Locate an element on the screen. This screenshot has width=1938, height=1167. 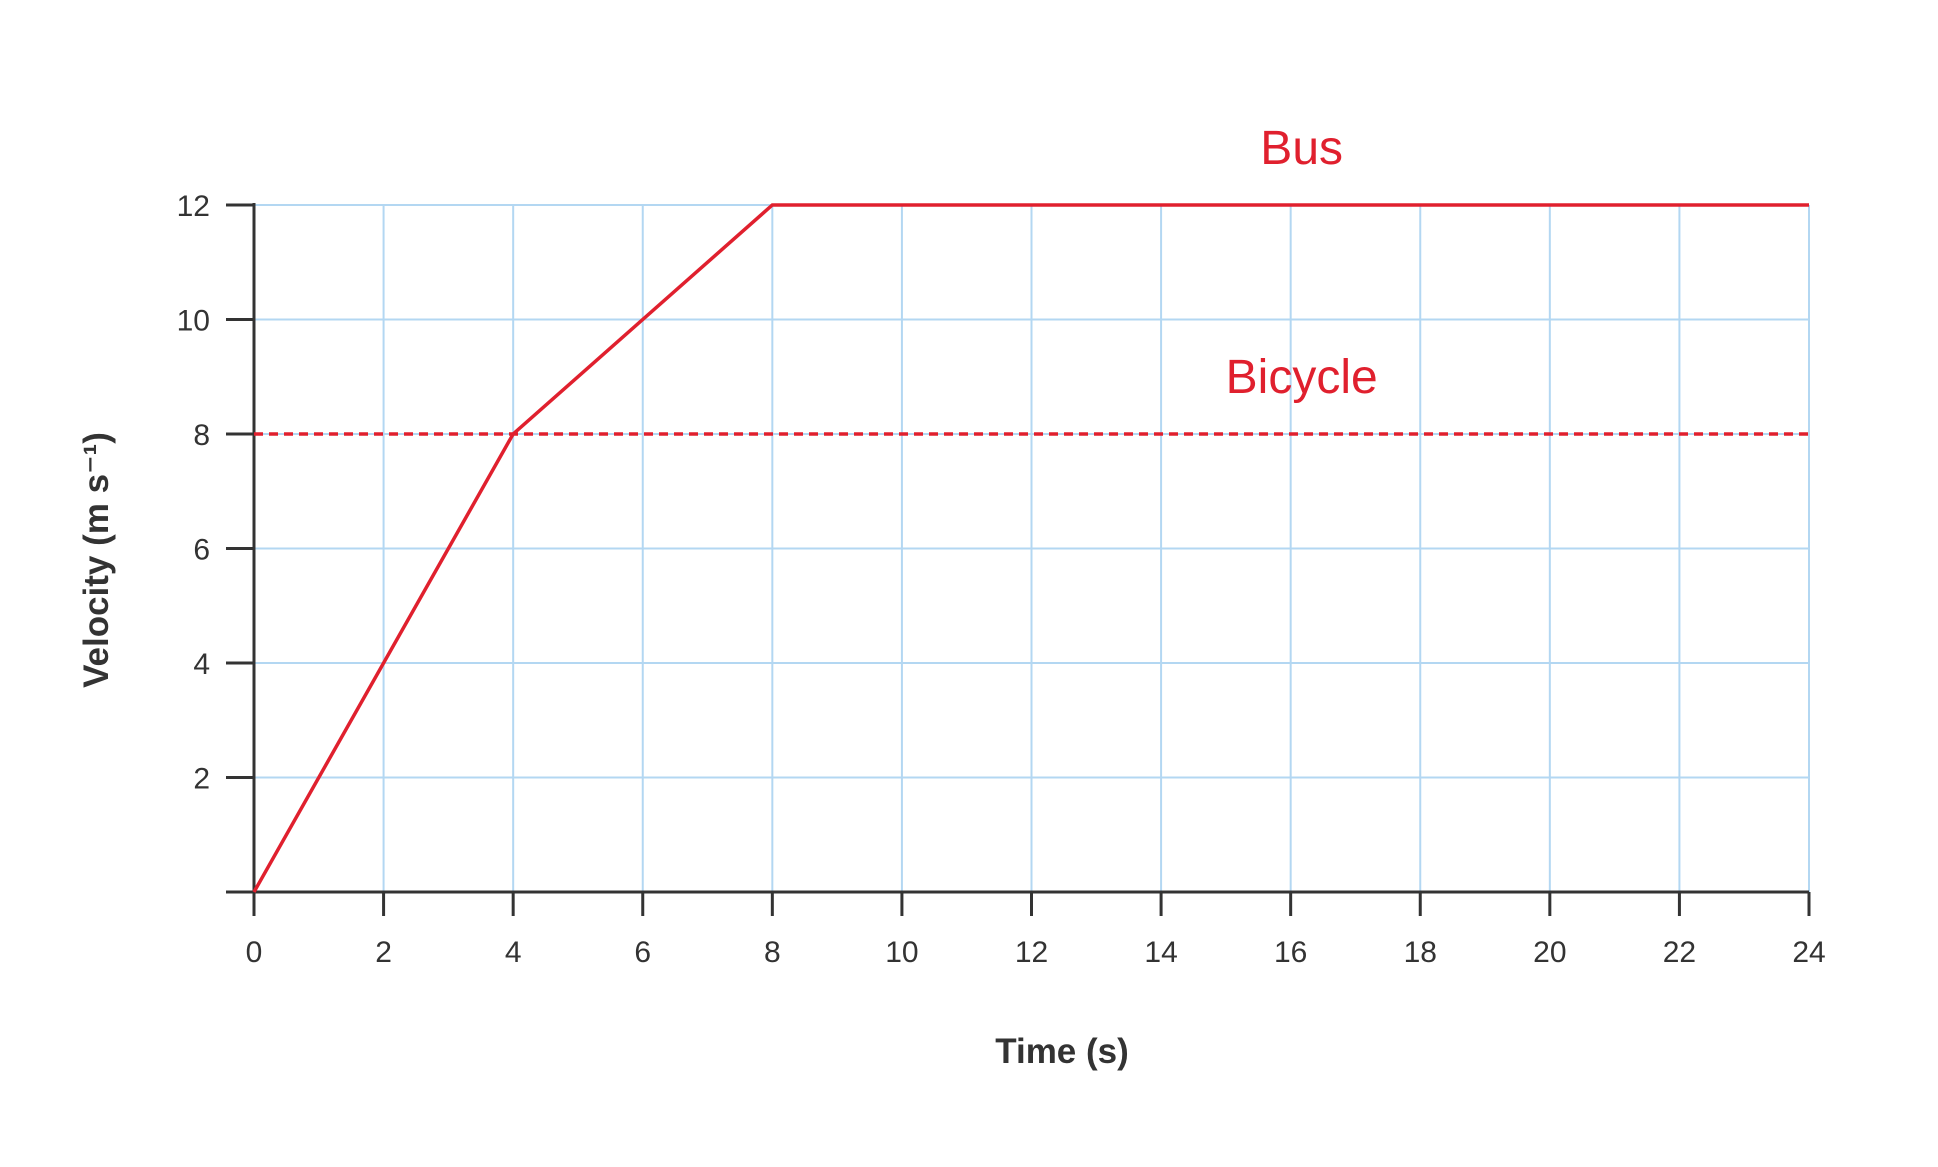
y-tick-label-4: 4 is located at coordinates (201, 664).